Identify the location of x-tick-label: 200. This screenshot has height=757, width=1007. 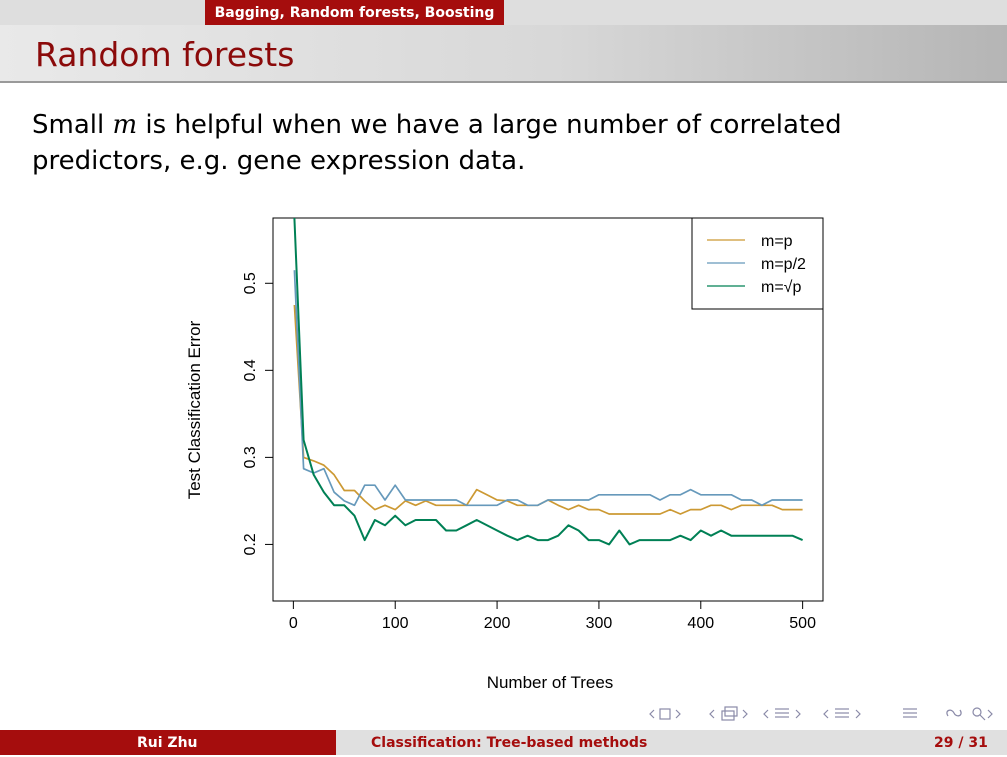
(497, 623).